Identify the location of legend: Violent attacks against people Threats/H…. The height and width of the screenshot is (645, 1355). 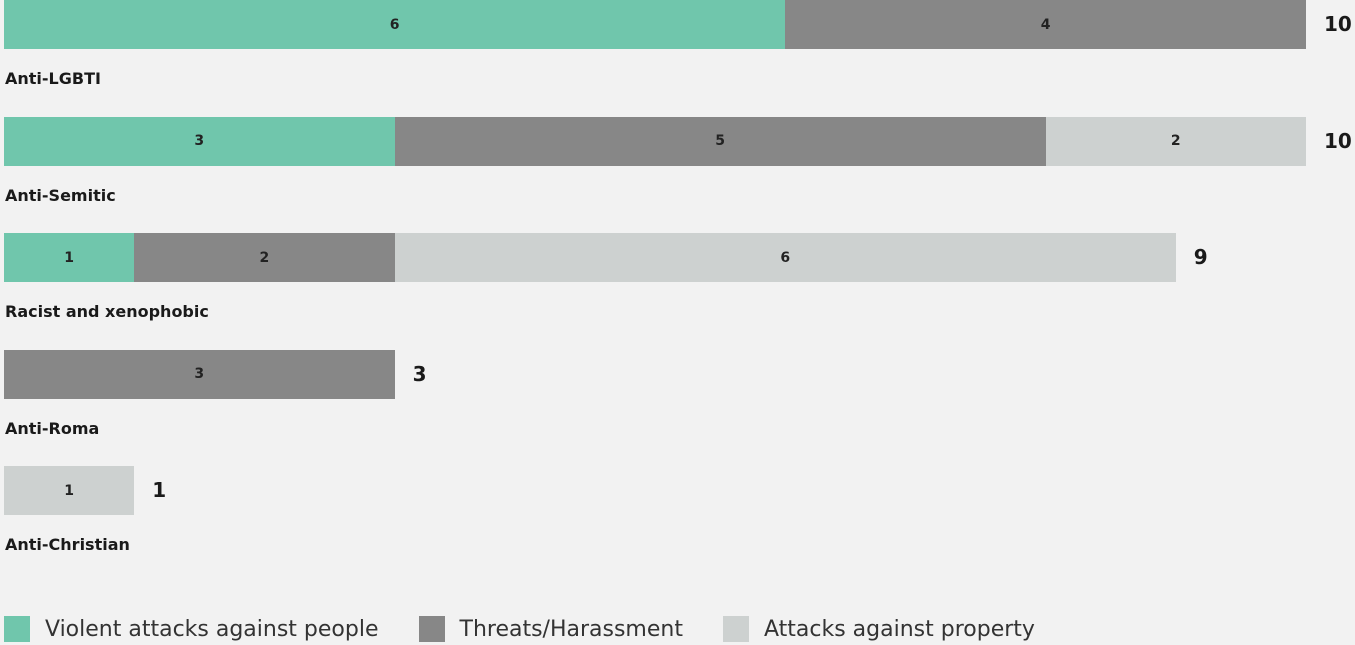
(539, 629).